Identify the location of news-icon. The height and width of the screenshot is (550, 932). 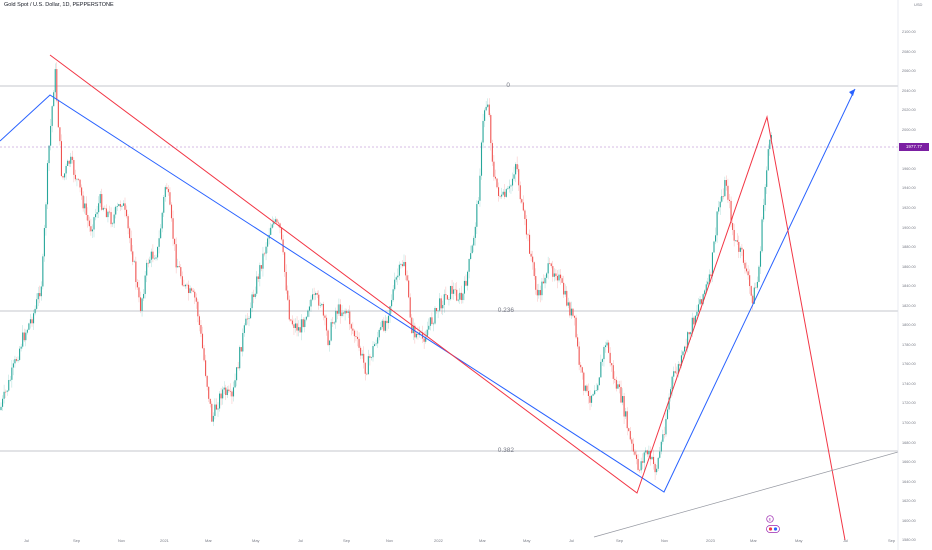
(773, 529).